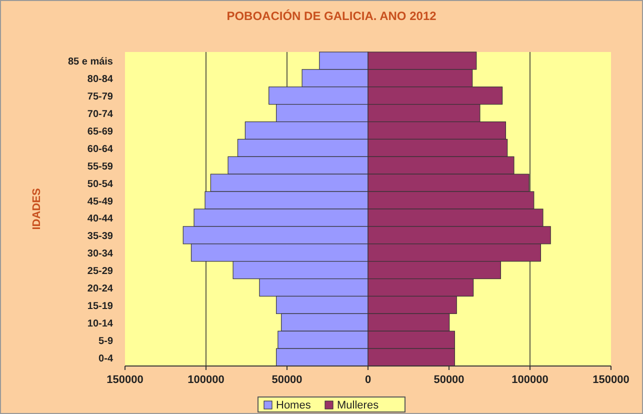  Describe the element at coordinates (100, 272) in the screenshot. I see `y-tick-label: 25-29` at that location.